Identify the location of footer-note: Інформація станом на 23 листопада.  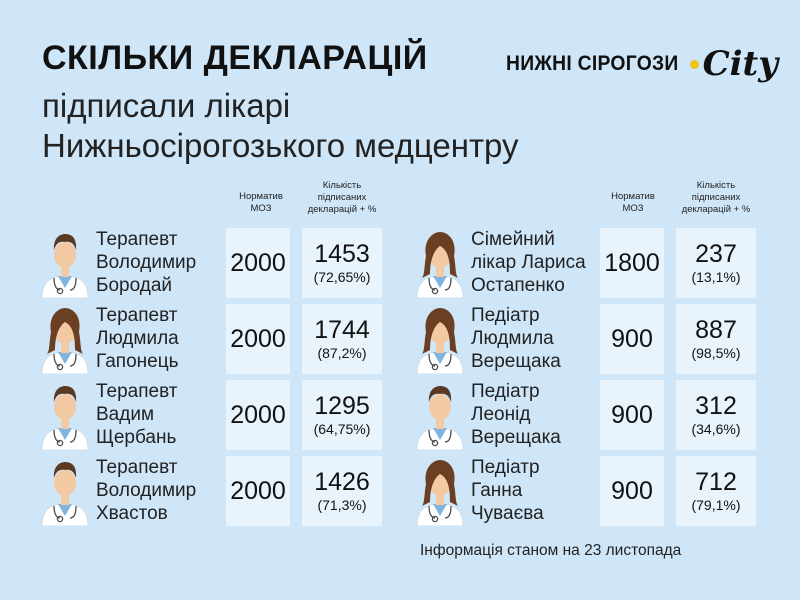
(551, 550).